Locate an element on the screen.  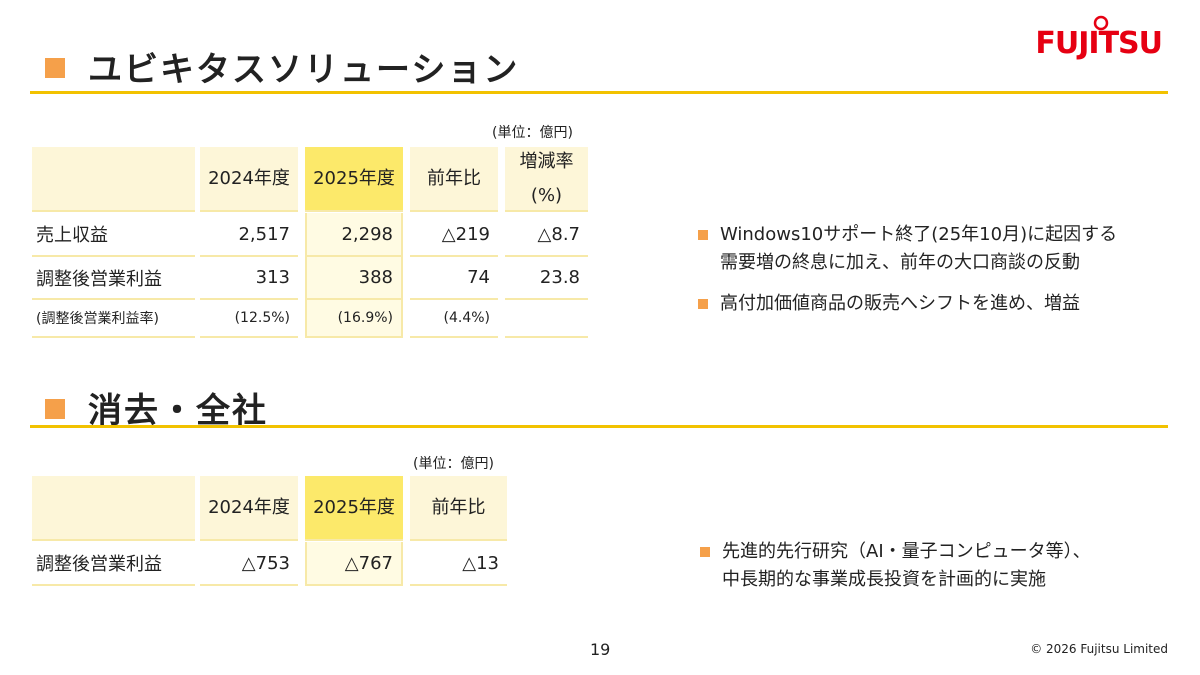
row-label: (調整後営業利益率) is located at coordinates (113, 319).